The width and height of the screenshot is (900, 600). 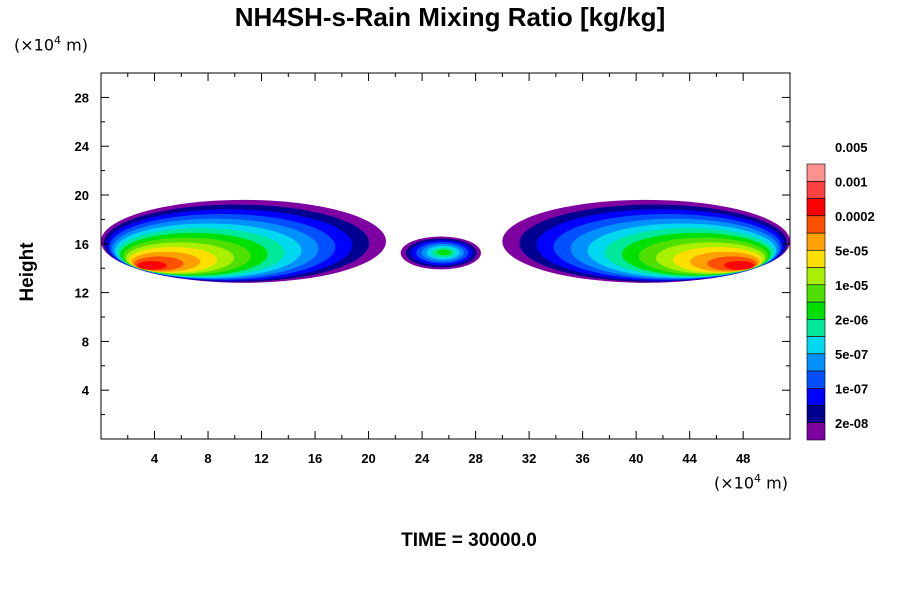 What do you see at coordinates (82, 97) in the screenshot?
I see `y-tick-label: 28` at bounding box center [82, 97].